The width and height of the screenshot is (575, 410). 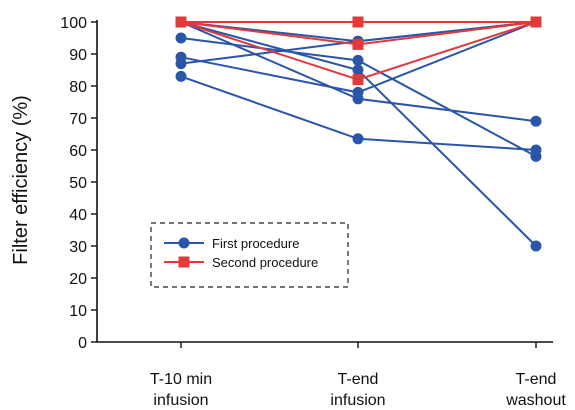 What do you see at coordinates (78, 151) in the screenshot?
I see `y-tick-label: 60` at bounding box center [78, 151].